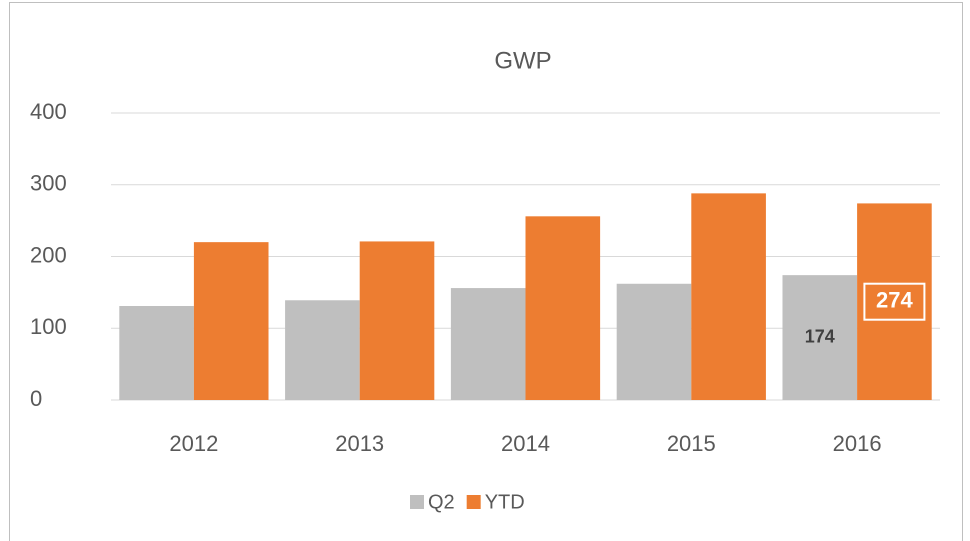 The image size is (970, 541). I want to click on x-tick-label: 2013, so click(359, 443).